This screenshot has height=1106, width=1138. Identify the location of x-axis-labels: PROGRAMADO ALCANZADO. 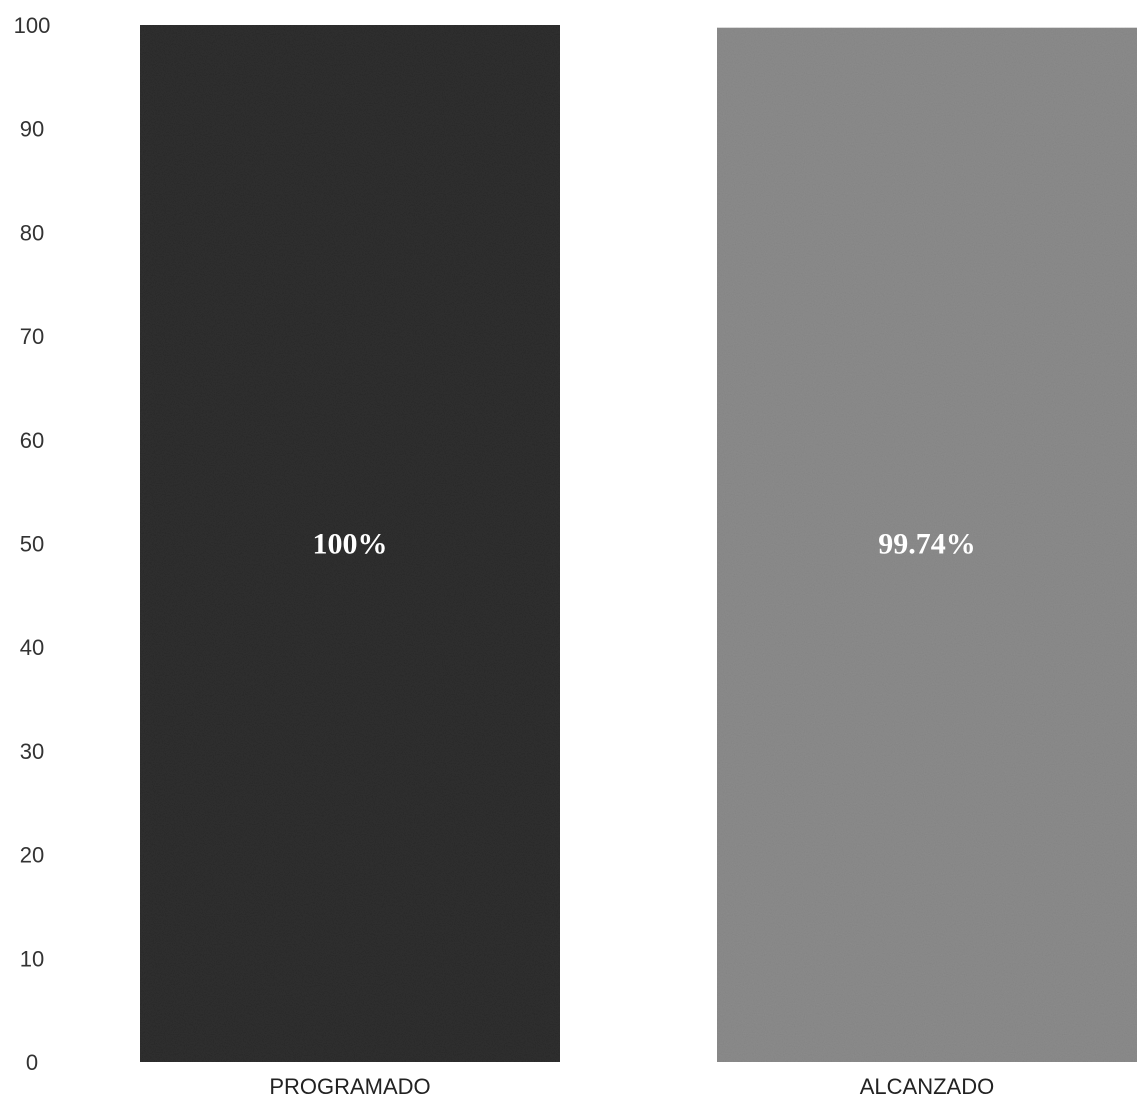
(631, 1086).